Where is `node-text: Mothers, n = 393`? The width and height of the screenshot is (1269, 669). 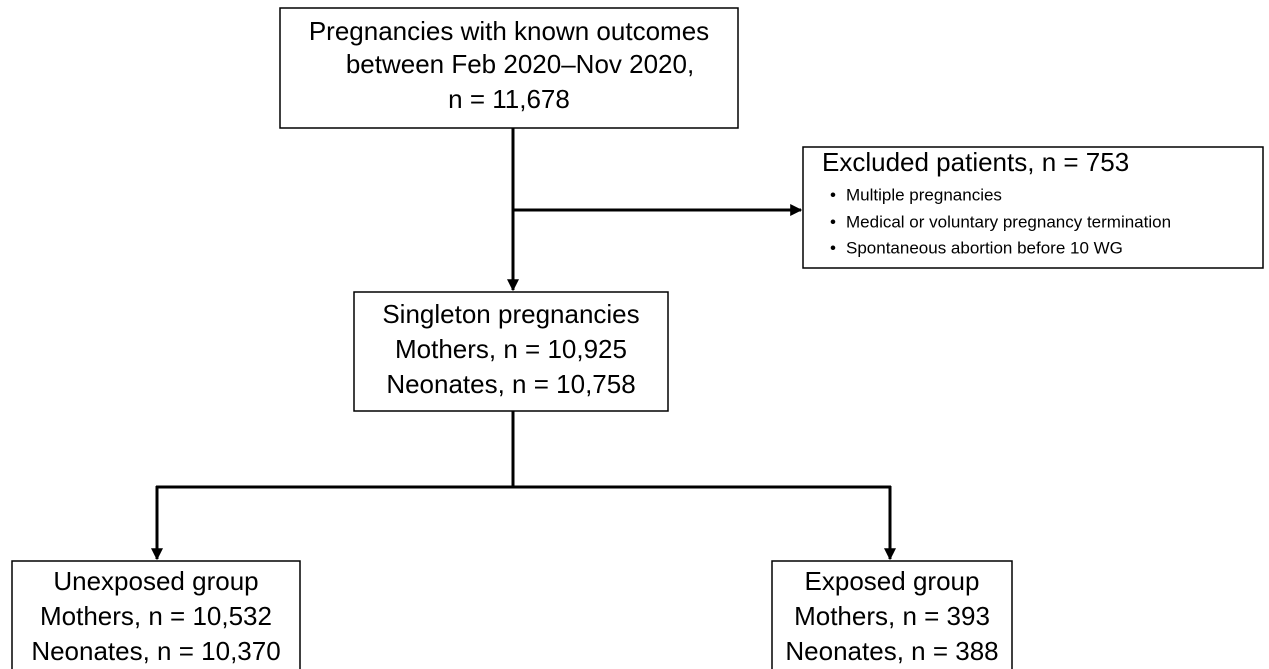 node-text: Mothers, n = 393 is located at coordinates (892, 616).